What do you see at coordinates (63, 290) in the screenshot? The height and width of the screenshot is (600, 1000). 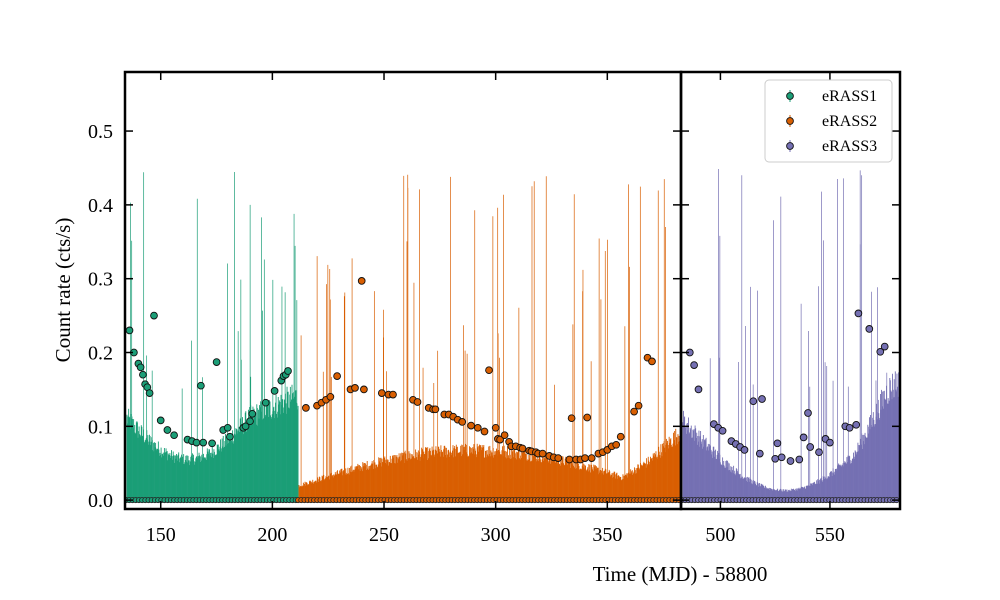 I see `y-axis-label: Count rate (cts/s)` at bounding box center [63, 290].